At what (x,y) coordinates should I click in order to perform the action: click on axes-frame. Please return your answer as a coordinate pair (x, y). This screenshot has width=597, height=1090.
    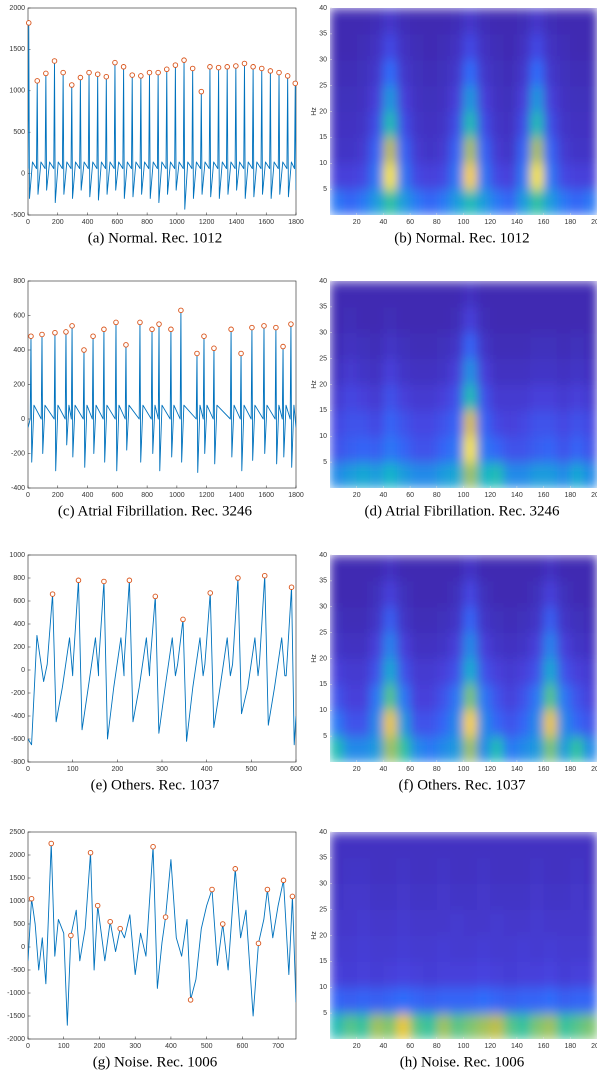
    Looking at the image, I should click on (162, 111).